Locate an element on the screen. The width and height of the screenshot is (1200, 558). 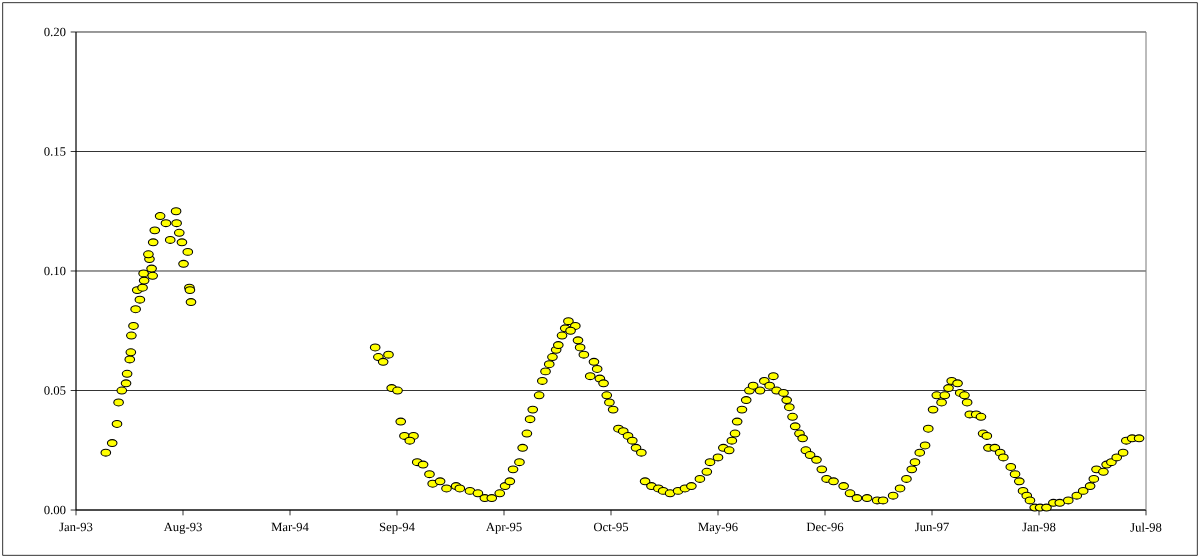
y-tick-label: 0.00 is located at coordinates (55, 510).